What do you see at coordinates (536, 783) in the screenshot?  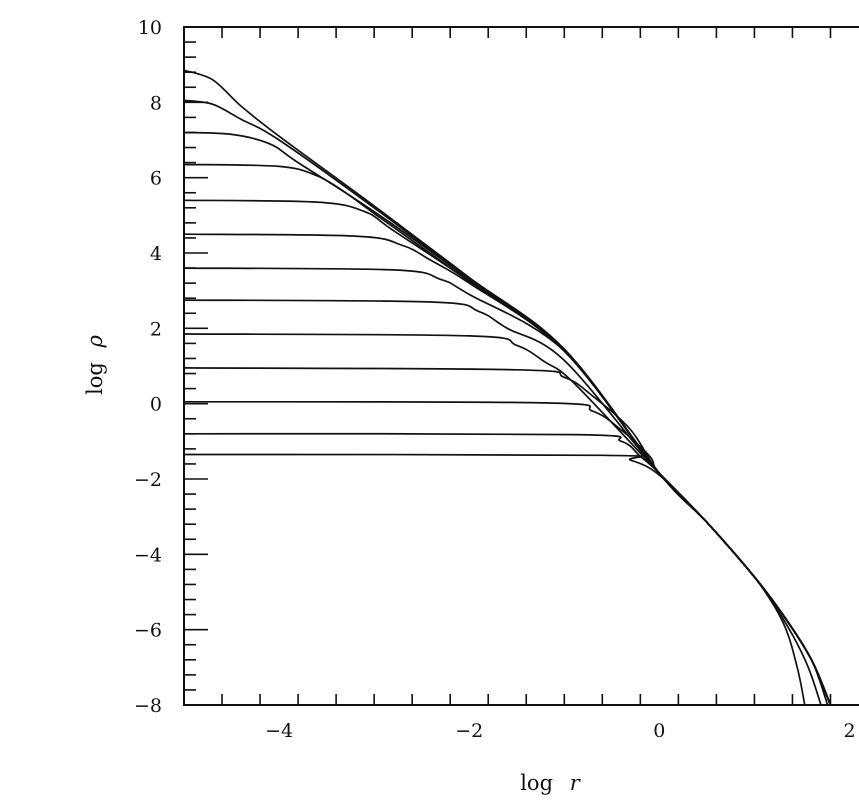 I see `x-axis-label-prefix: log` at bounding box center [536, 783].